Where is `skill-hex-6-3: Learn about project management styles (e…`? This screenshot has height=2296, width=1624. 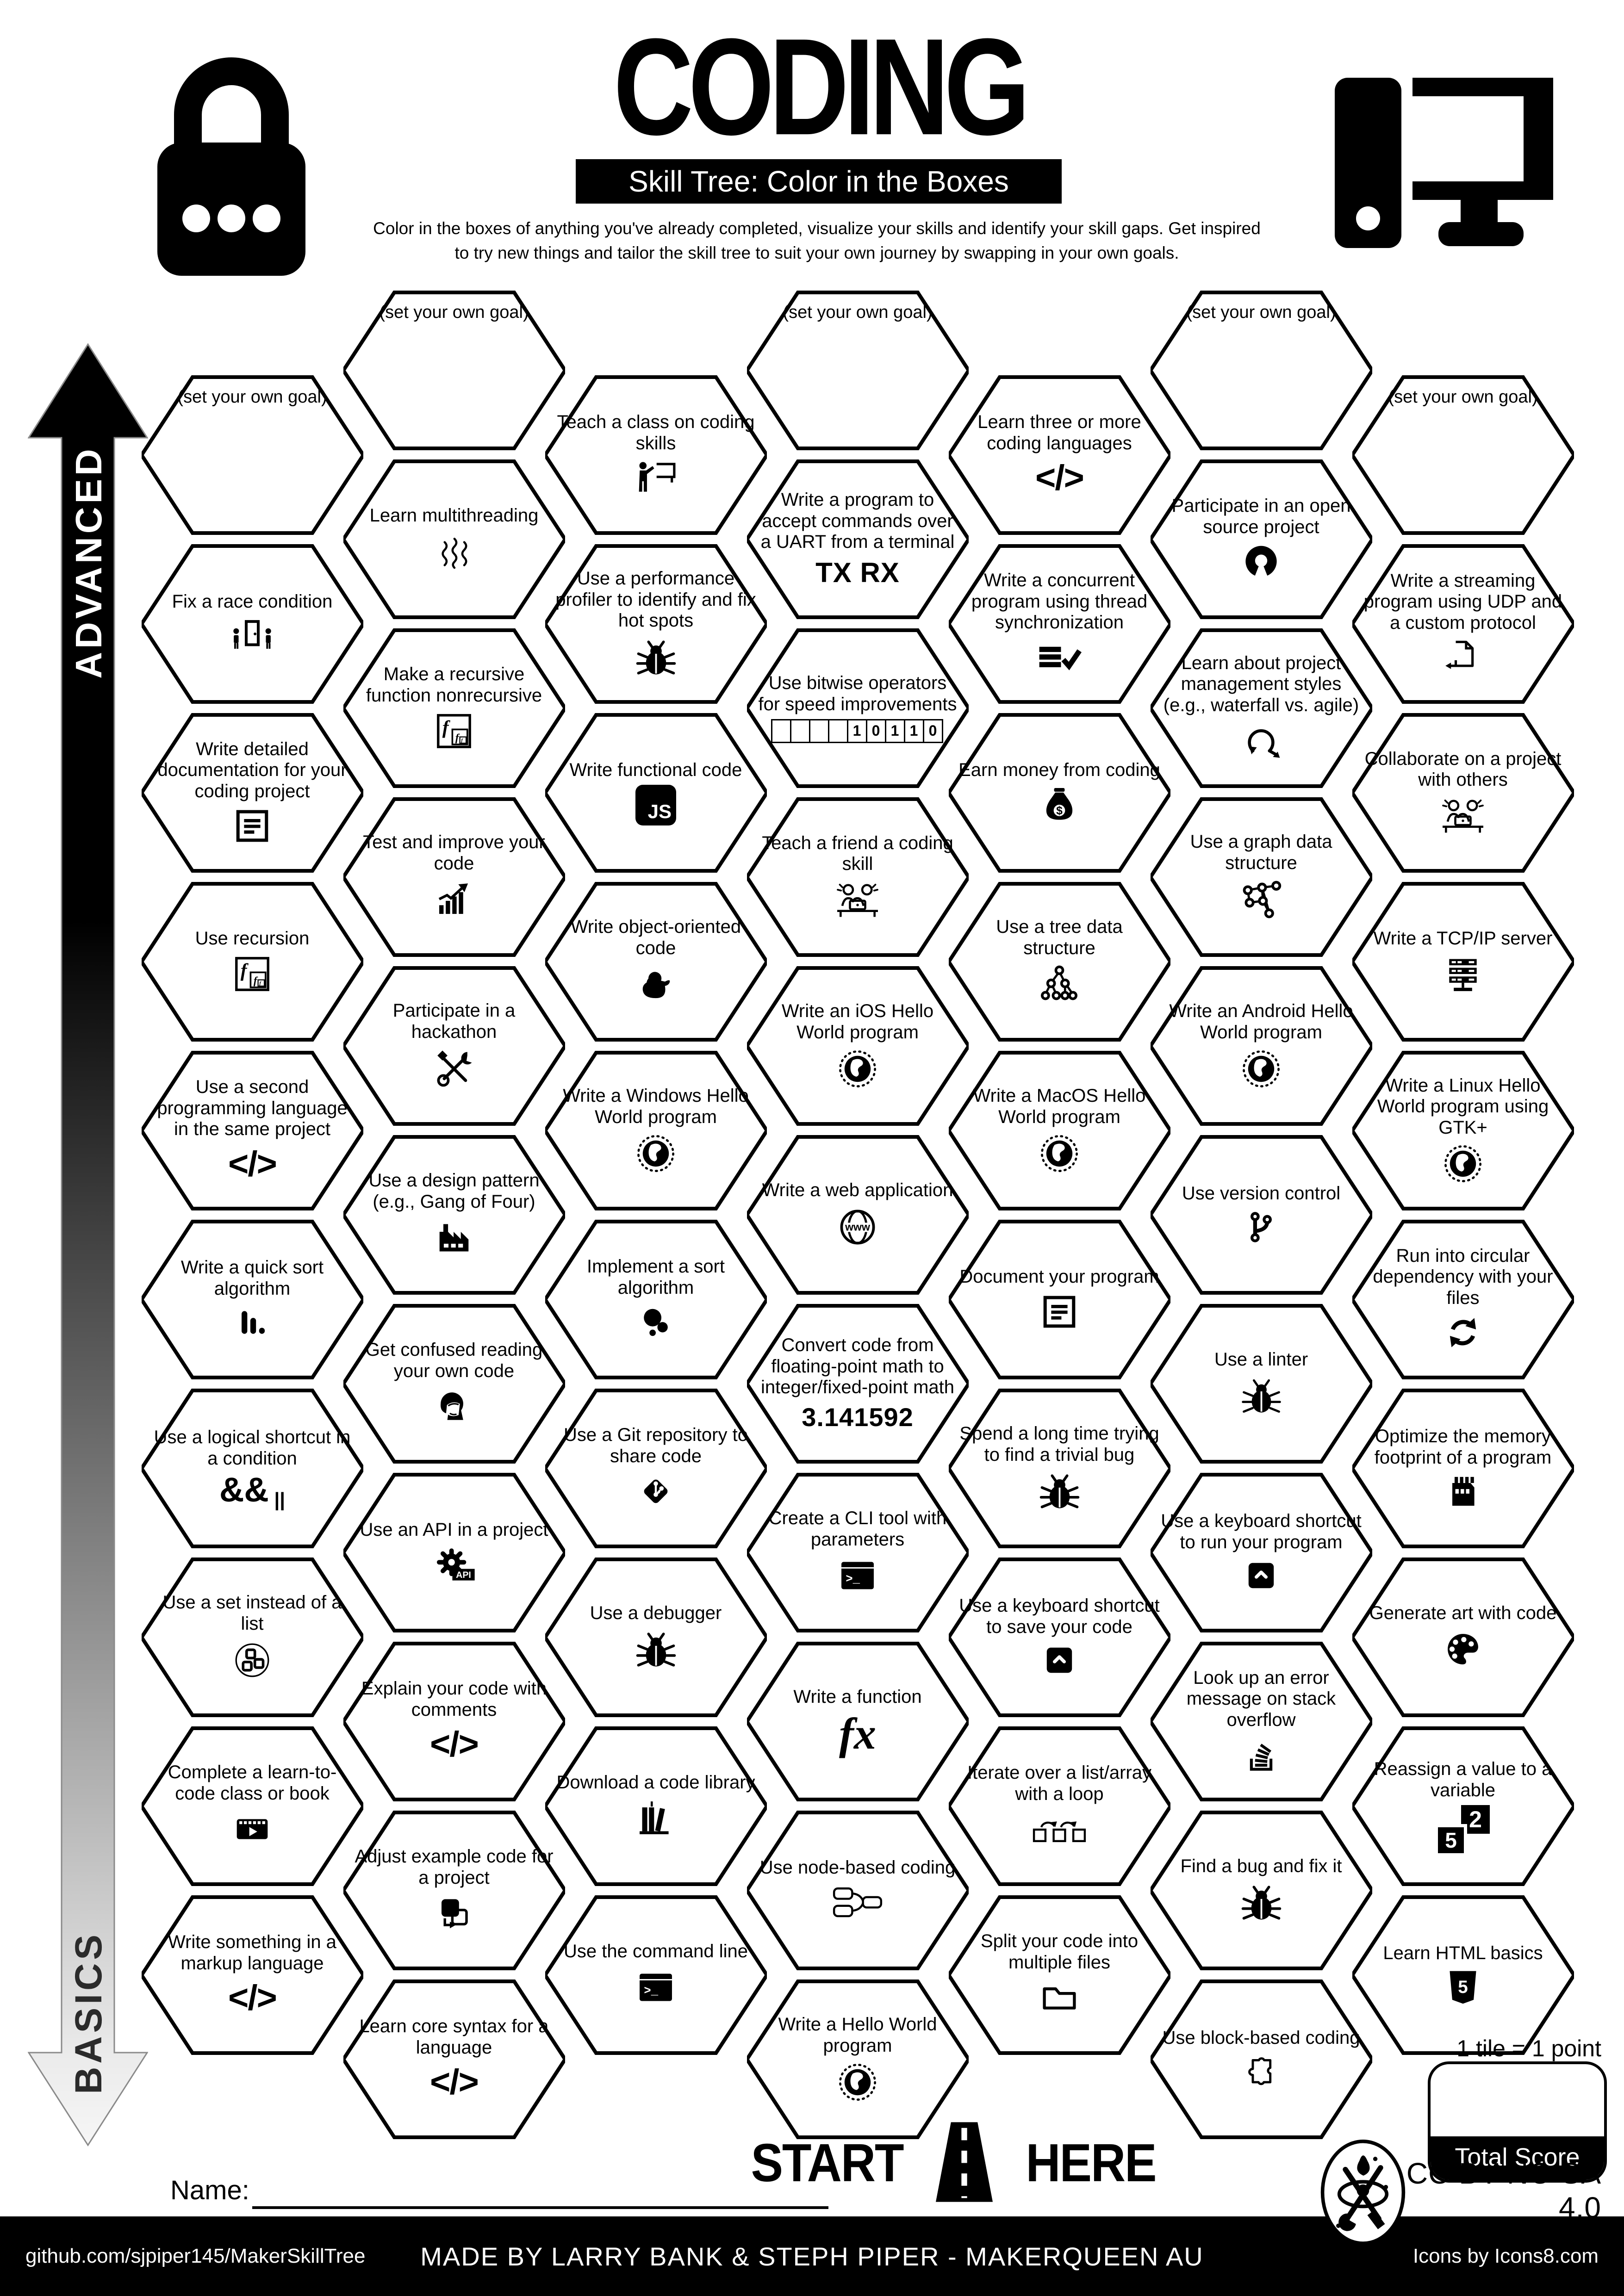 skill-hex-6-3: Learn about project management styles (e… is located at coordinates (1261, 708).